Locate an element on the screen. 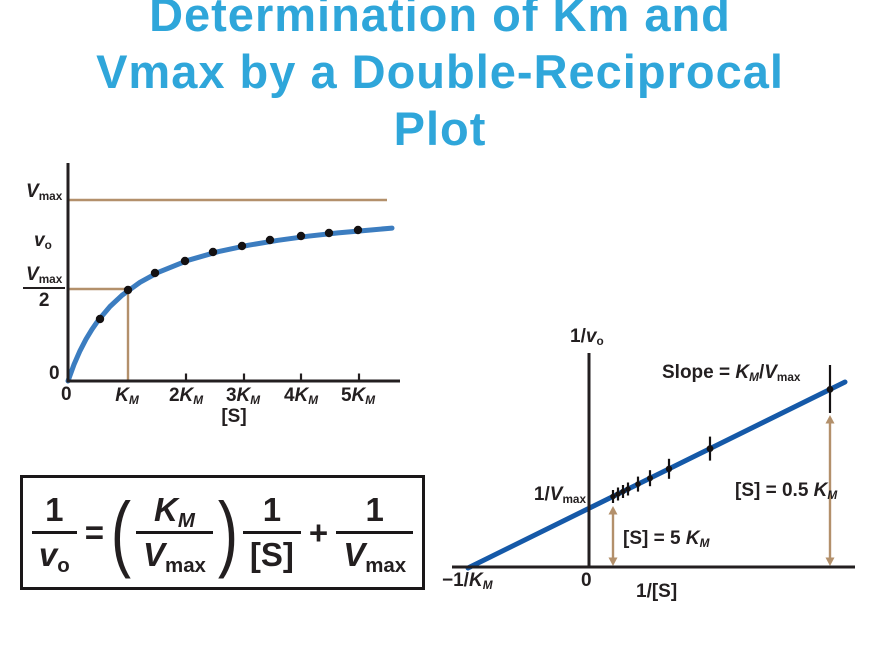 This screenshot has width=880, height=660. title-line-3: Plot is located at coordinates (440, 128).